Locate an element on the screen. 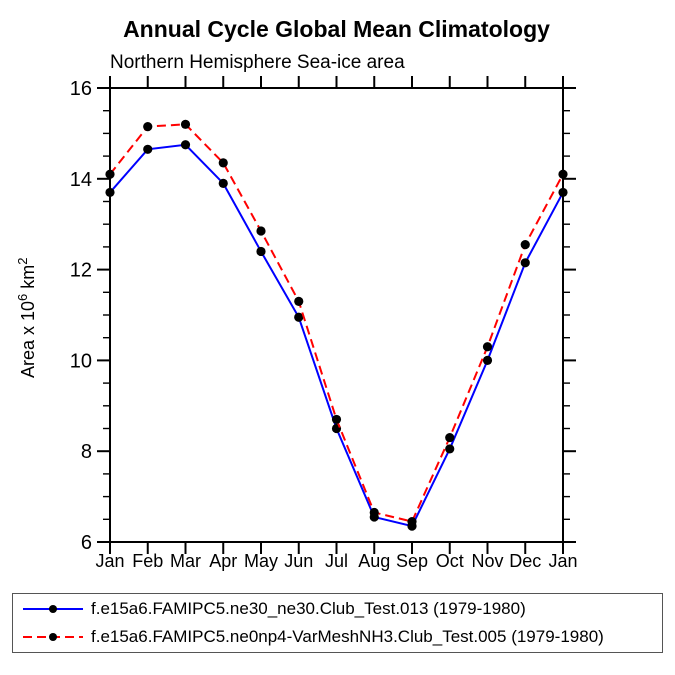  y-axis-labels: 6 8 10 12 14 16 is located at coordinates (81, 316).